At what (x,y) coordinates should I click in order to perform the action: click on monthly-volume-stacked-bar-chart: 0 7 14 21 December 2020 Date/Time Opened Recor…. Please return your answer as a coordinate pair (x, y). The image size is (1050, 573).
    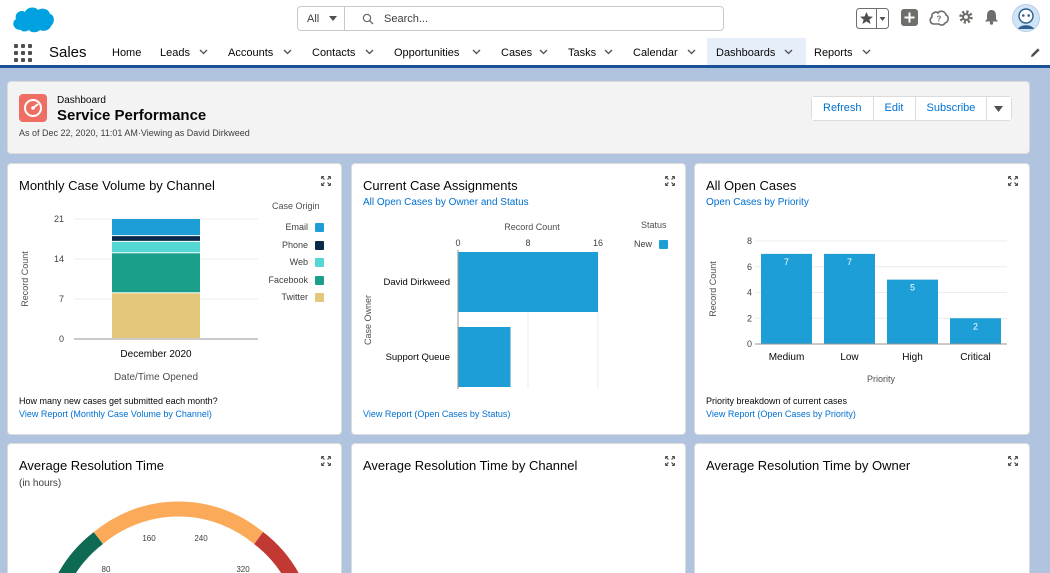
    Looking at the image, I should click on (139, 298).